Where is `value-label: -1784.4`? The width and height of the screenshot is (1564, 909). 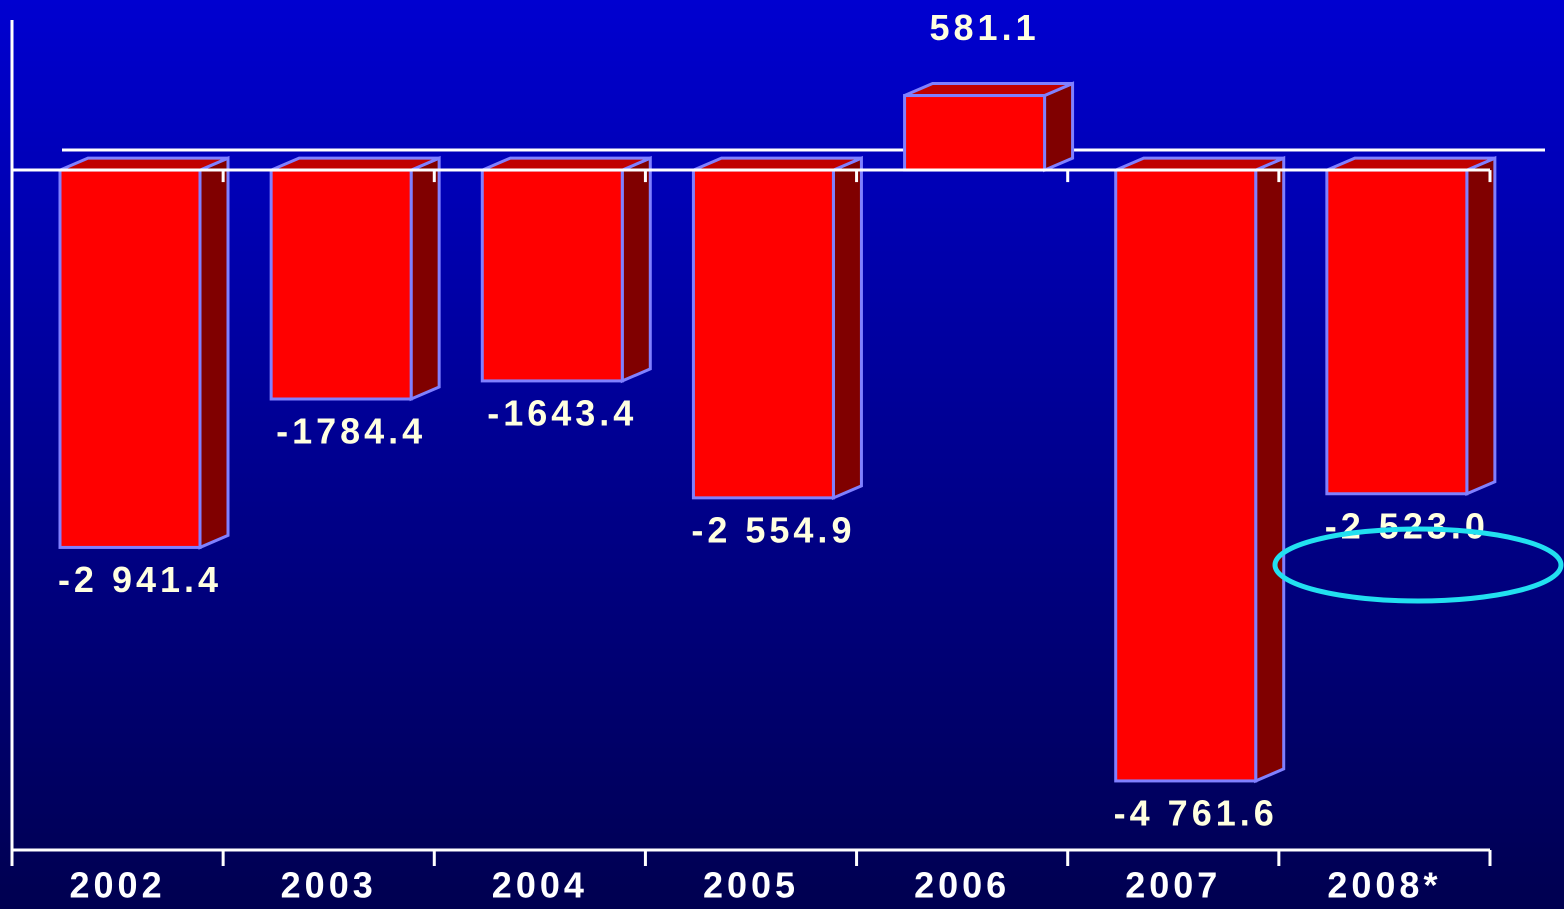
value-label: -1784.4 is located at coordinates (351, 431).